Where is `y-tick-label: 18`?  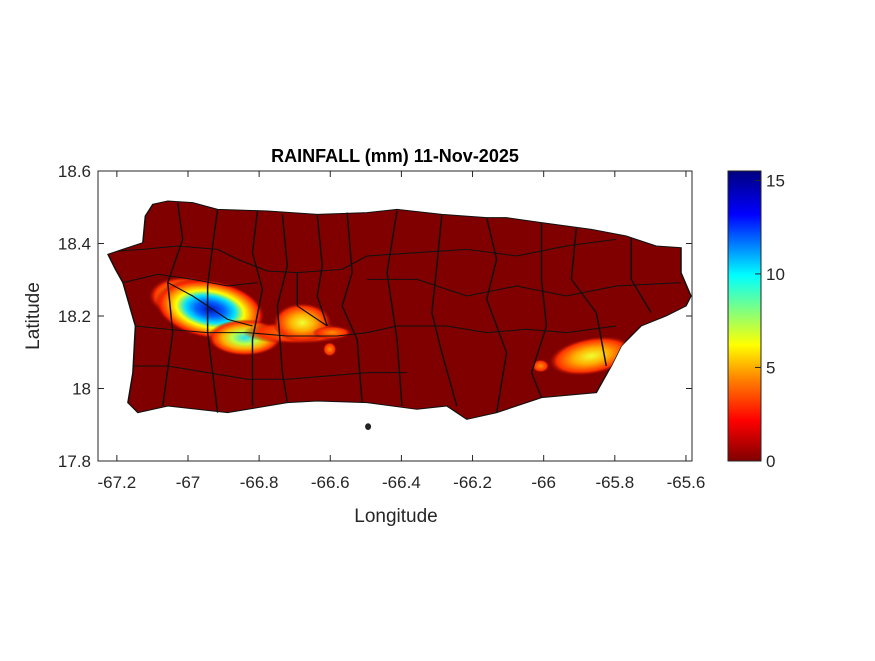
y-tick-label: 18 is located at coordinates (81, 389).